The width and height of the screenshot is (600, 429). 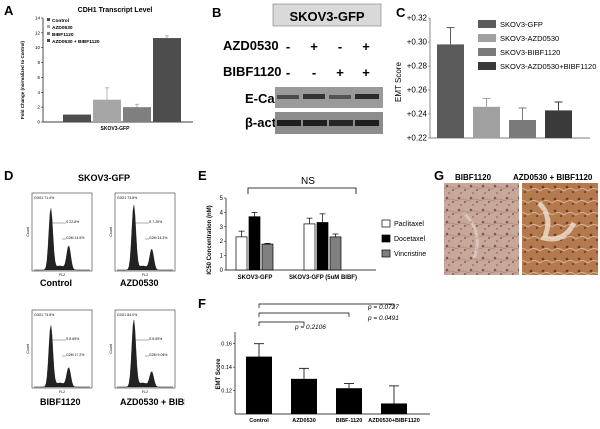 What do you see at coordinates (417, 138) in the screenshot?
I see `panel-c-y-tick: +0.22` at bounding box center [417, 138].